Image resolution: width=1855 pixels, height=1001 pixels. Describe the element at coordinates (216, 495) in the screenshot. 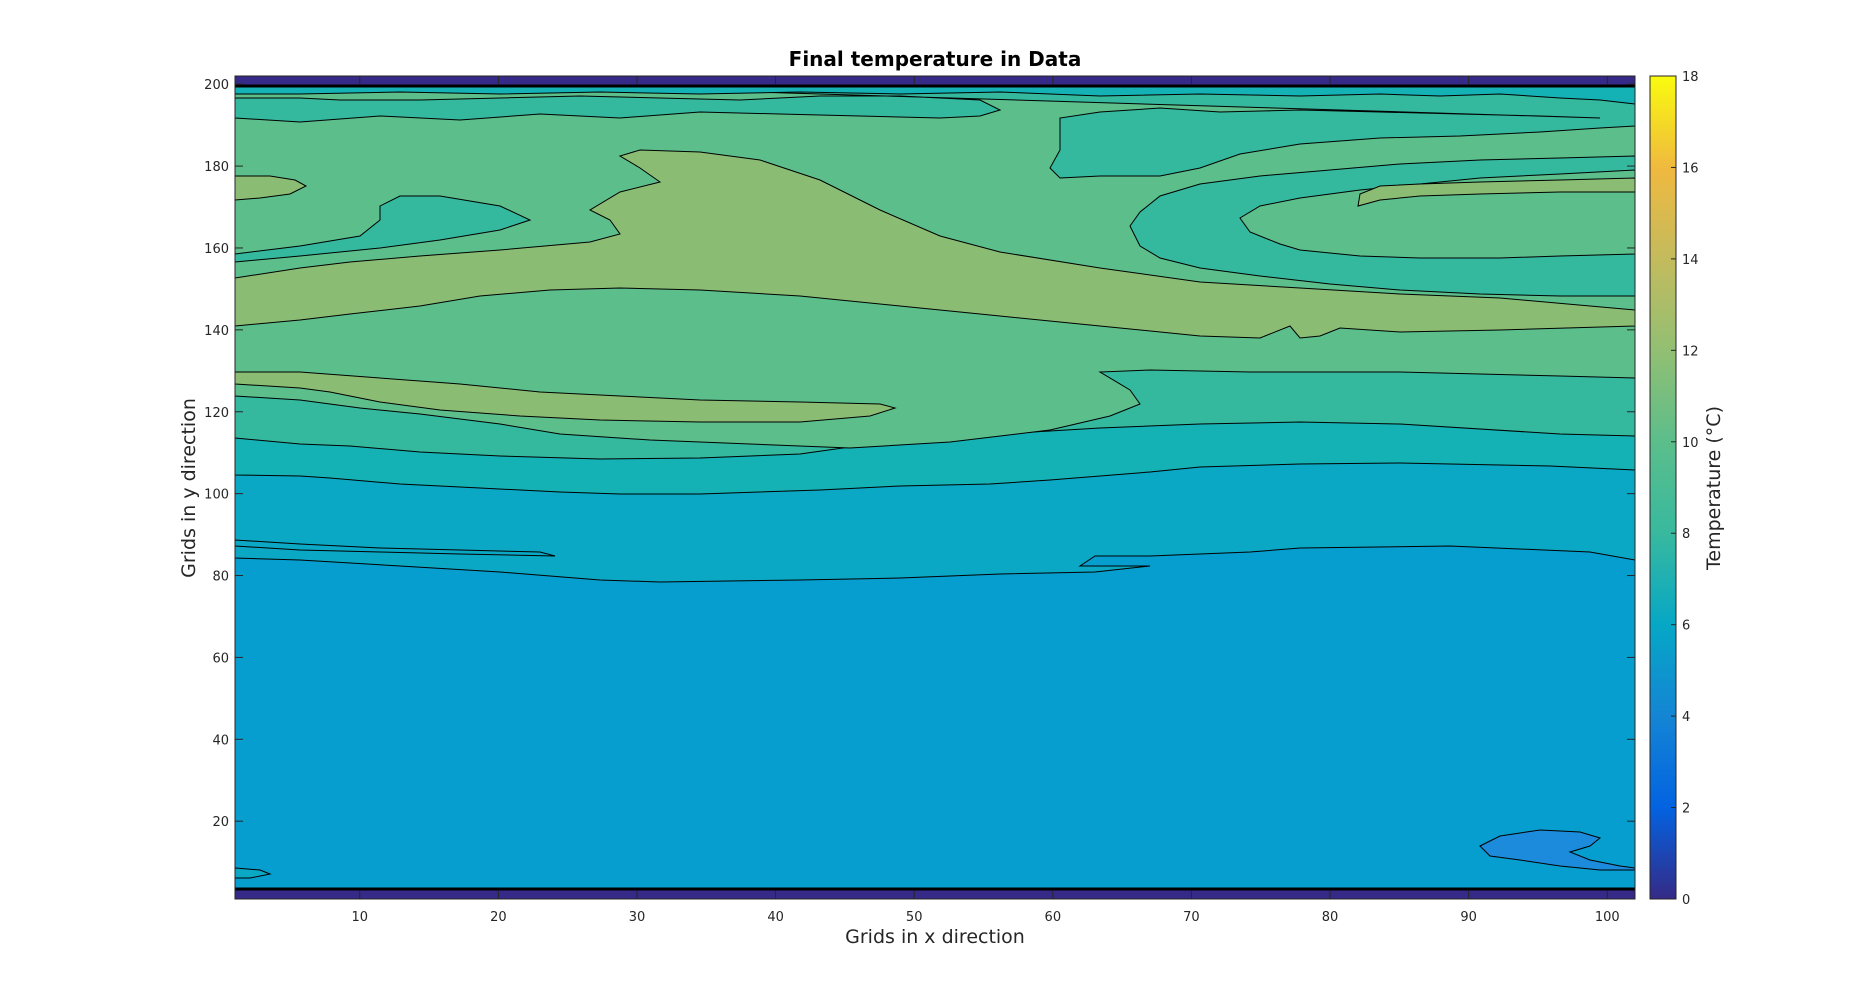

I see `y-tick-label: 100` at that location.